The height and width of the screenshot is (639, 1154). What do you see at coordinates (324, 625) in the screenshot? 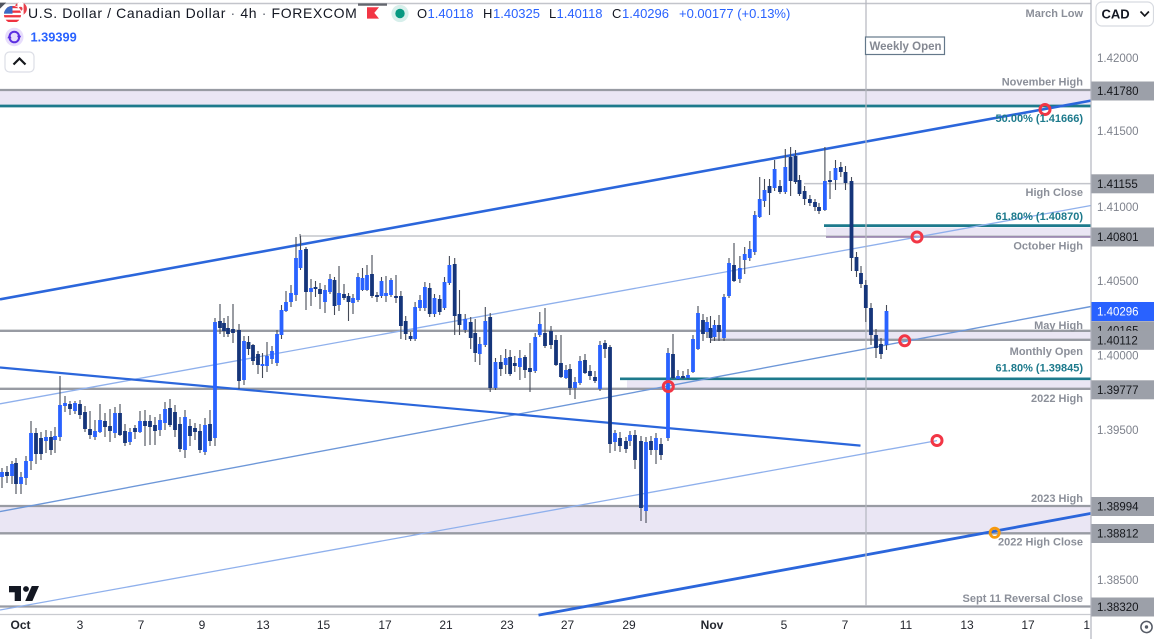
I see `svg-text: 15` at bounding box center [324, 625].